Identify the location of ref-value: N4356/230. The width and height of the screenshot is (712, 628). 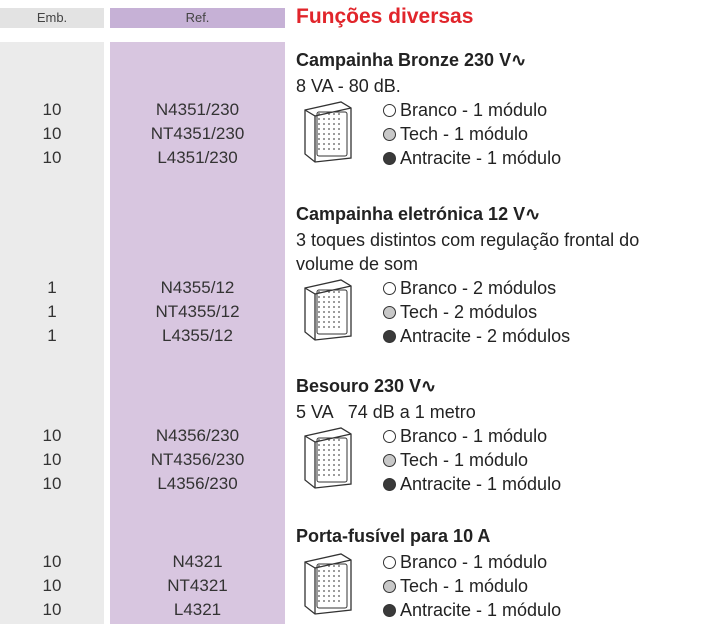
(197, 435).